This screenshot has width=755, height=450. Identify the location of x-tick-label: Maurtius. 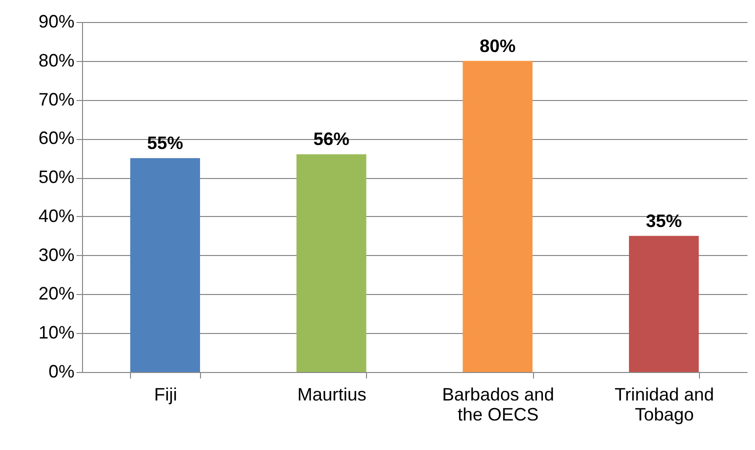
(331, 394).